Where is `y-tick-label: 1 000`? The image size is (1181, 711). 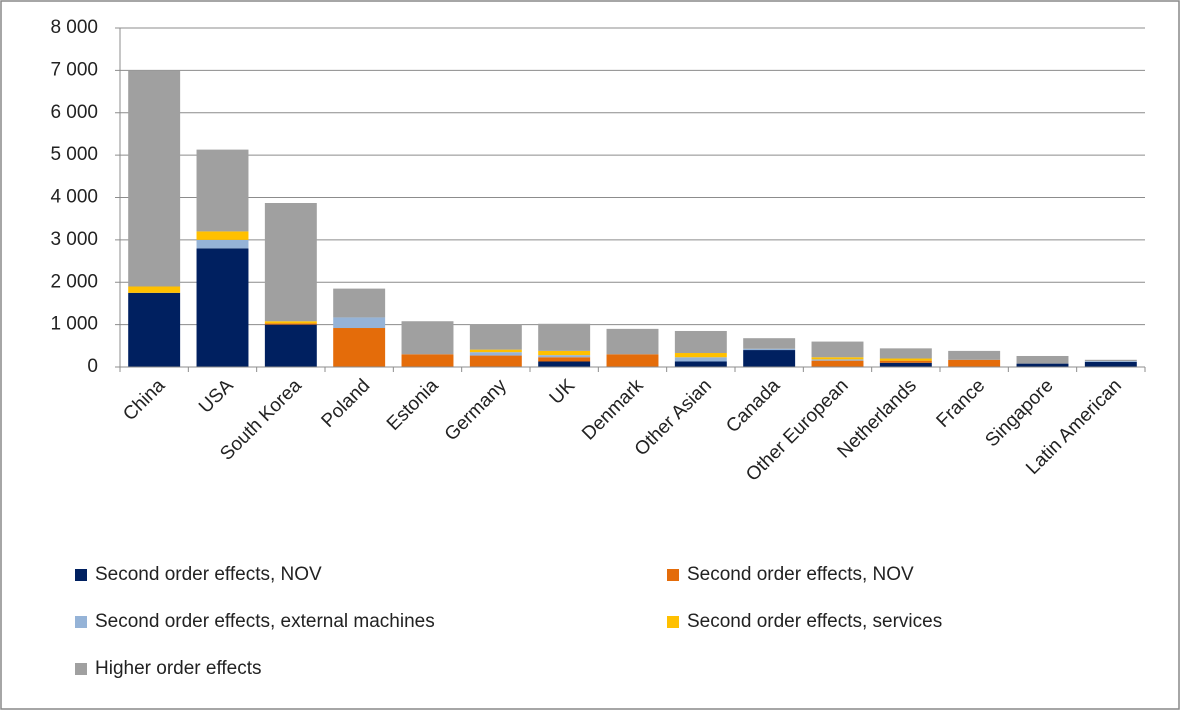
y-tick-label: 1 000 is located at coordinates (74, 324).